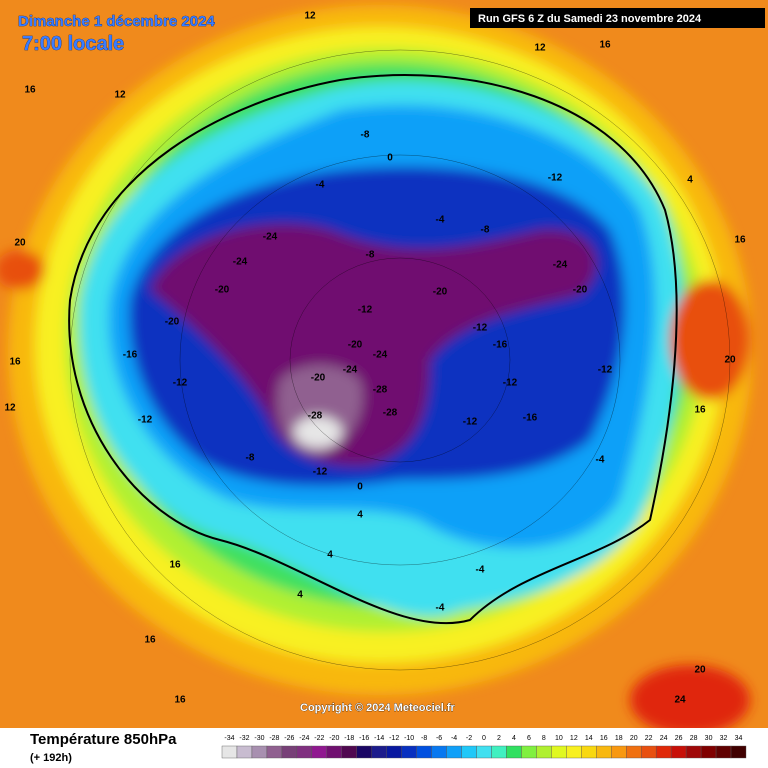 The image size is (768, 768). I want to click on legend-label: 24, so click(664, 738).